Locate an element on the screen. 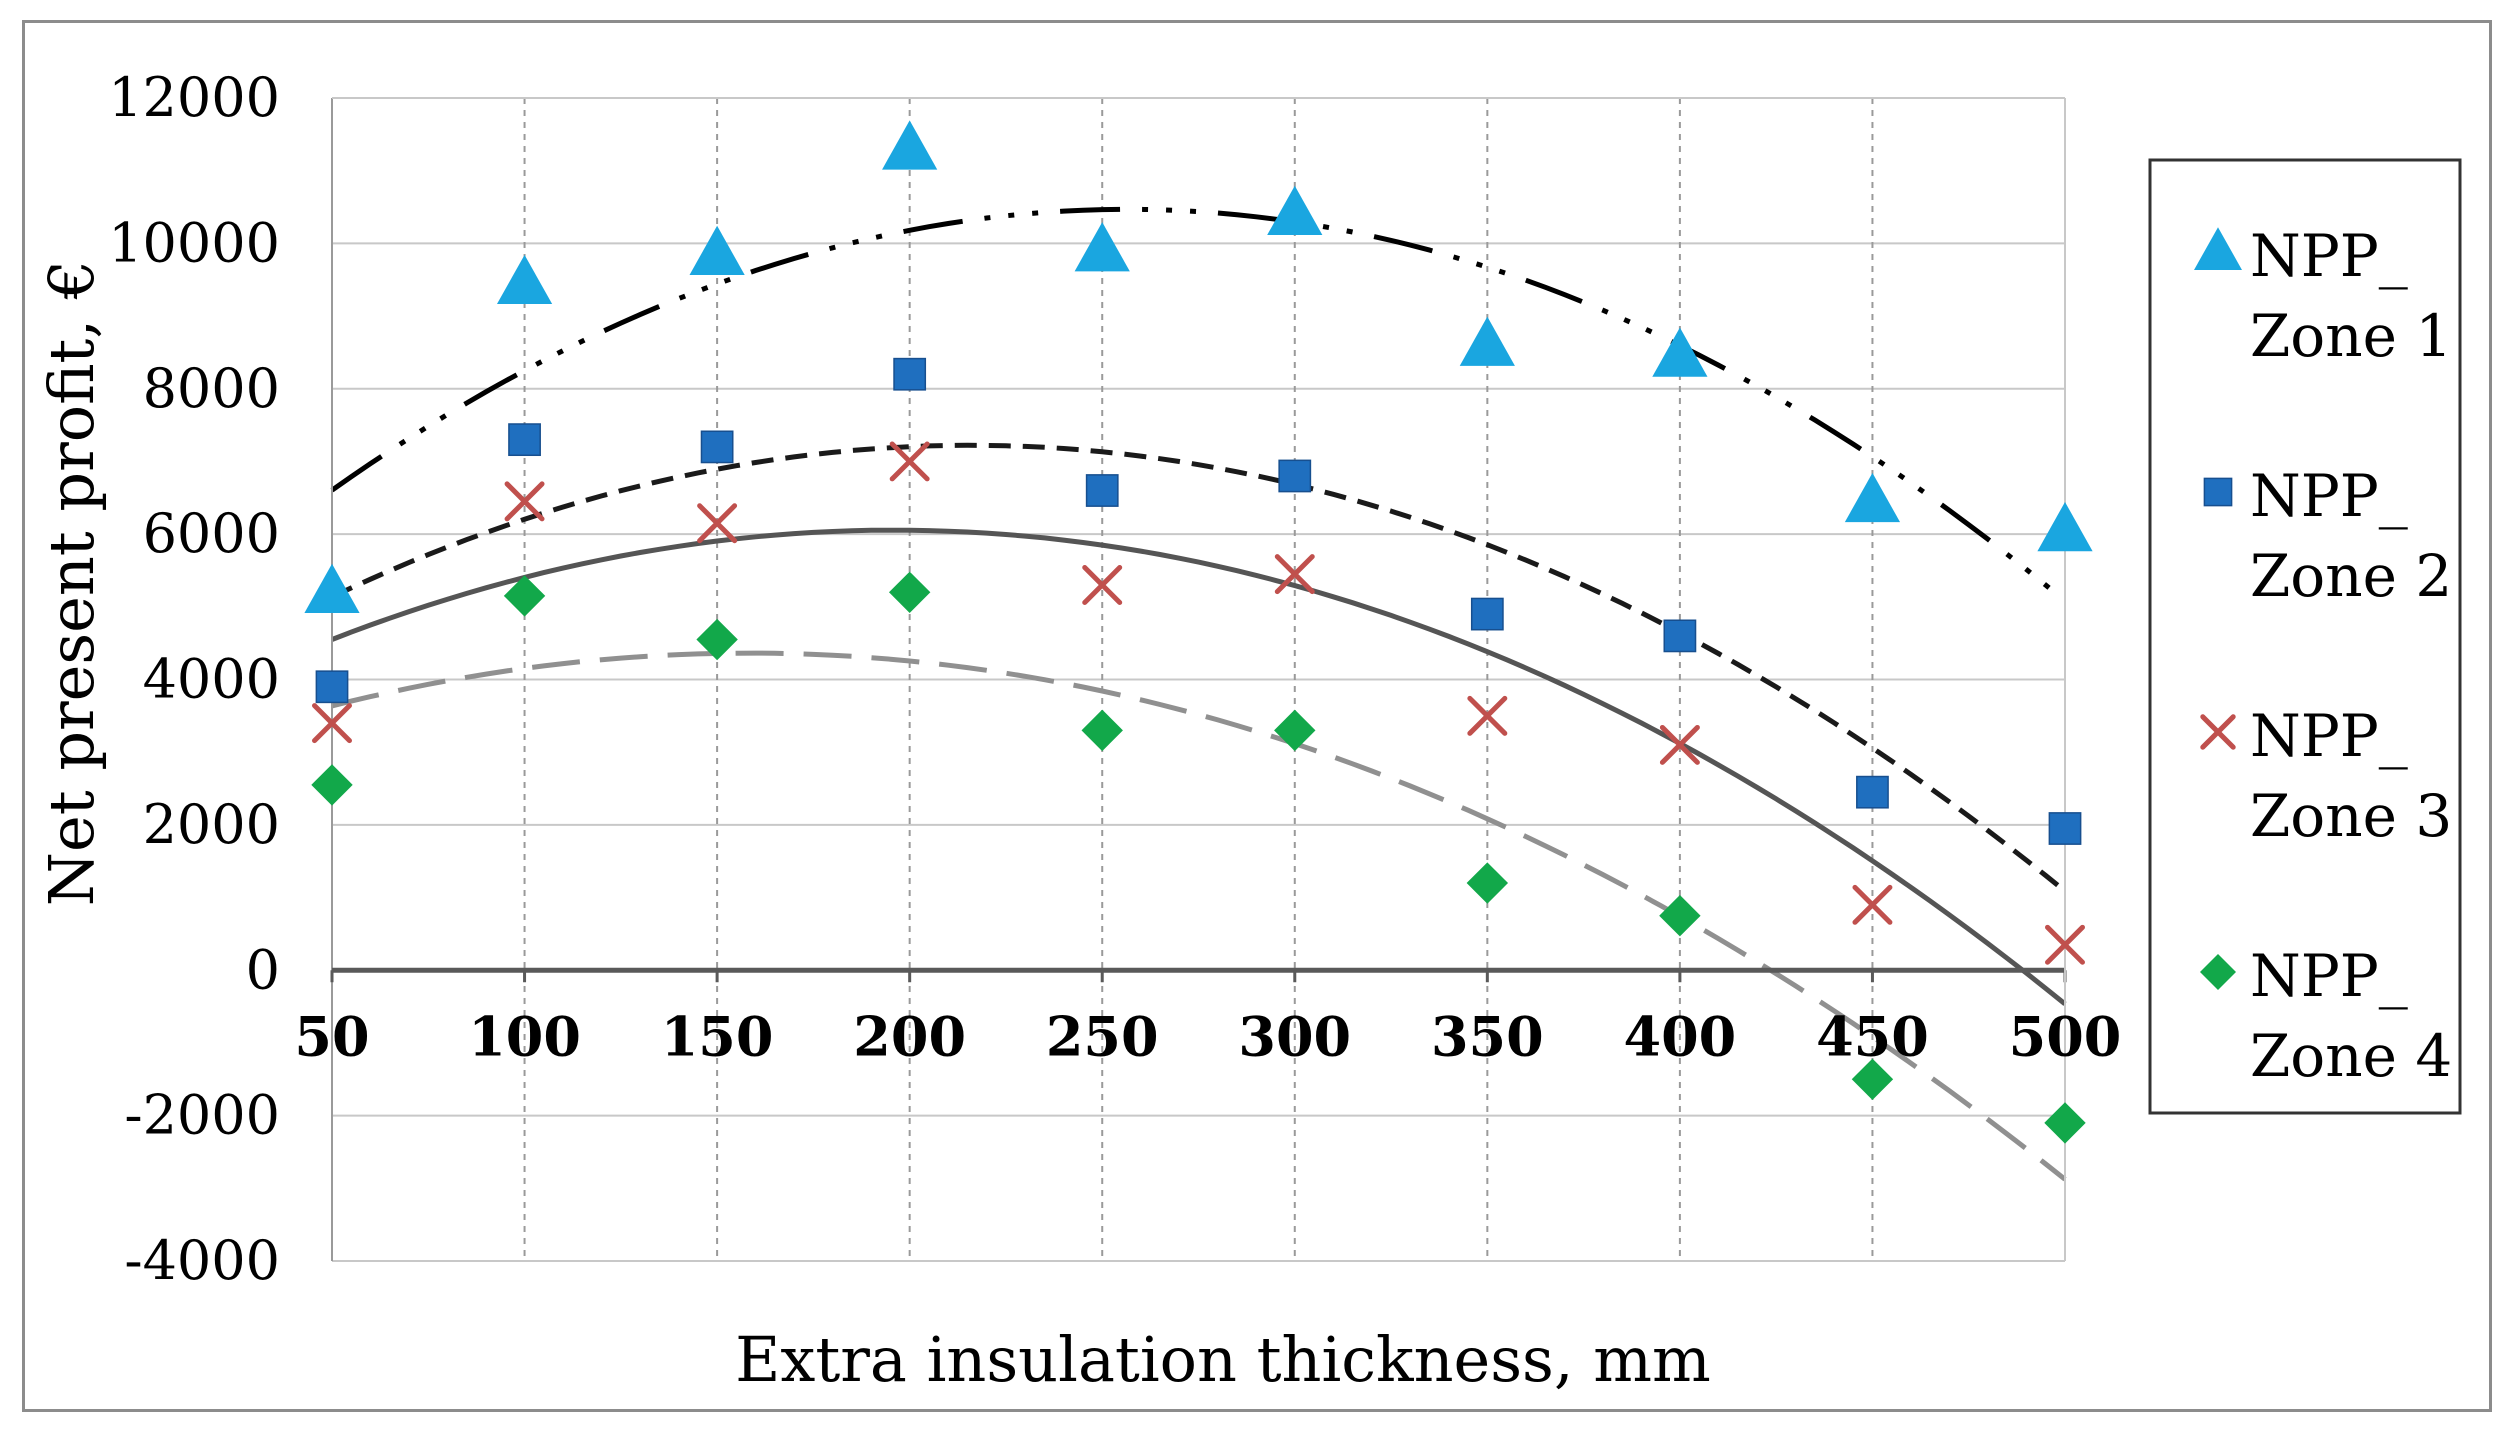 This screenshot has height=1435, width=2518. y-tick-label: 12000 is located at coordinates (194, 97).